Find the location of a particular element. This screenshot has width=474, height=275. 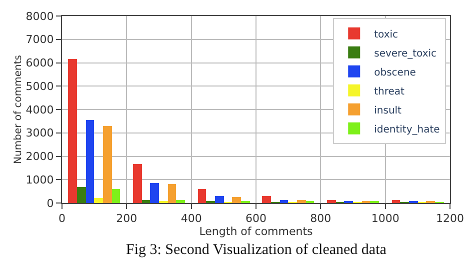

x-axis-title: Length of comments is located at coordinates (256, 231).